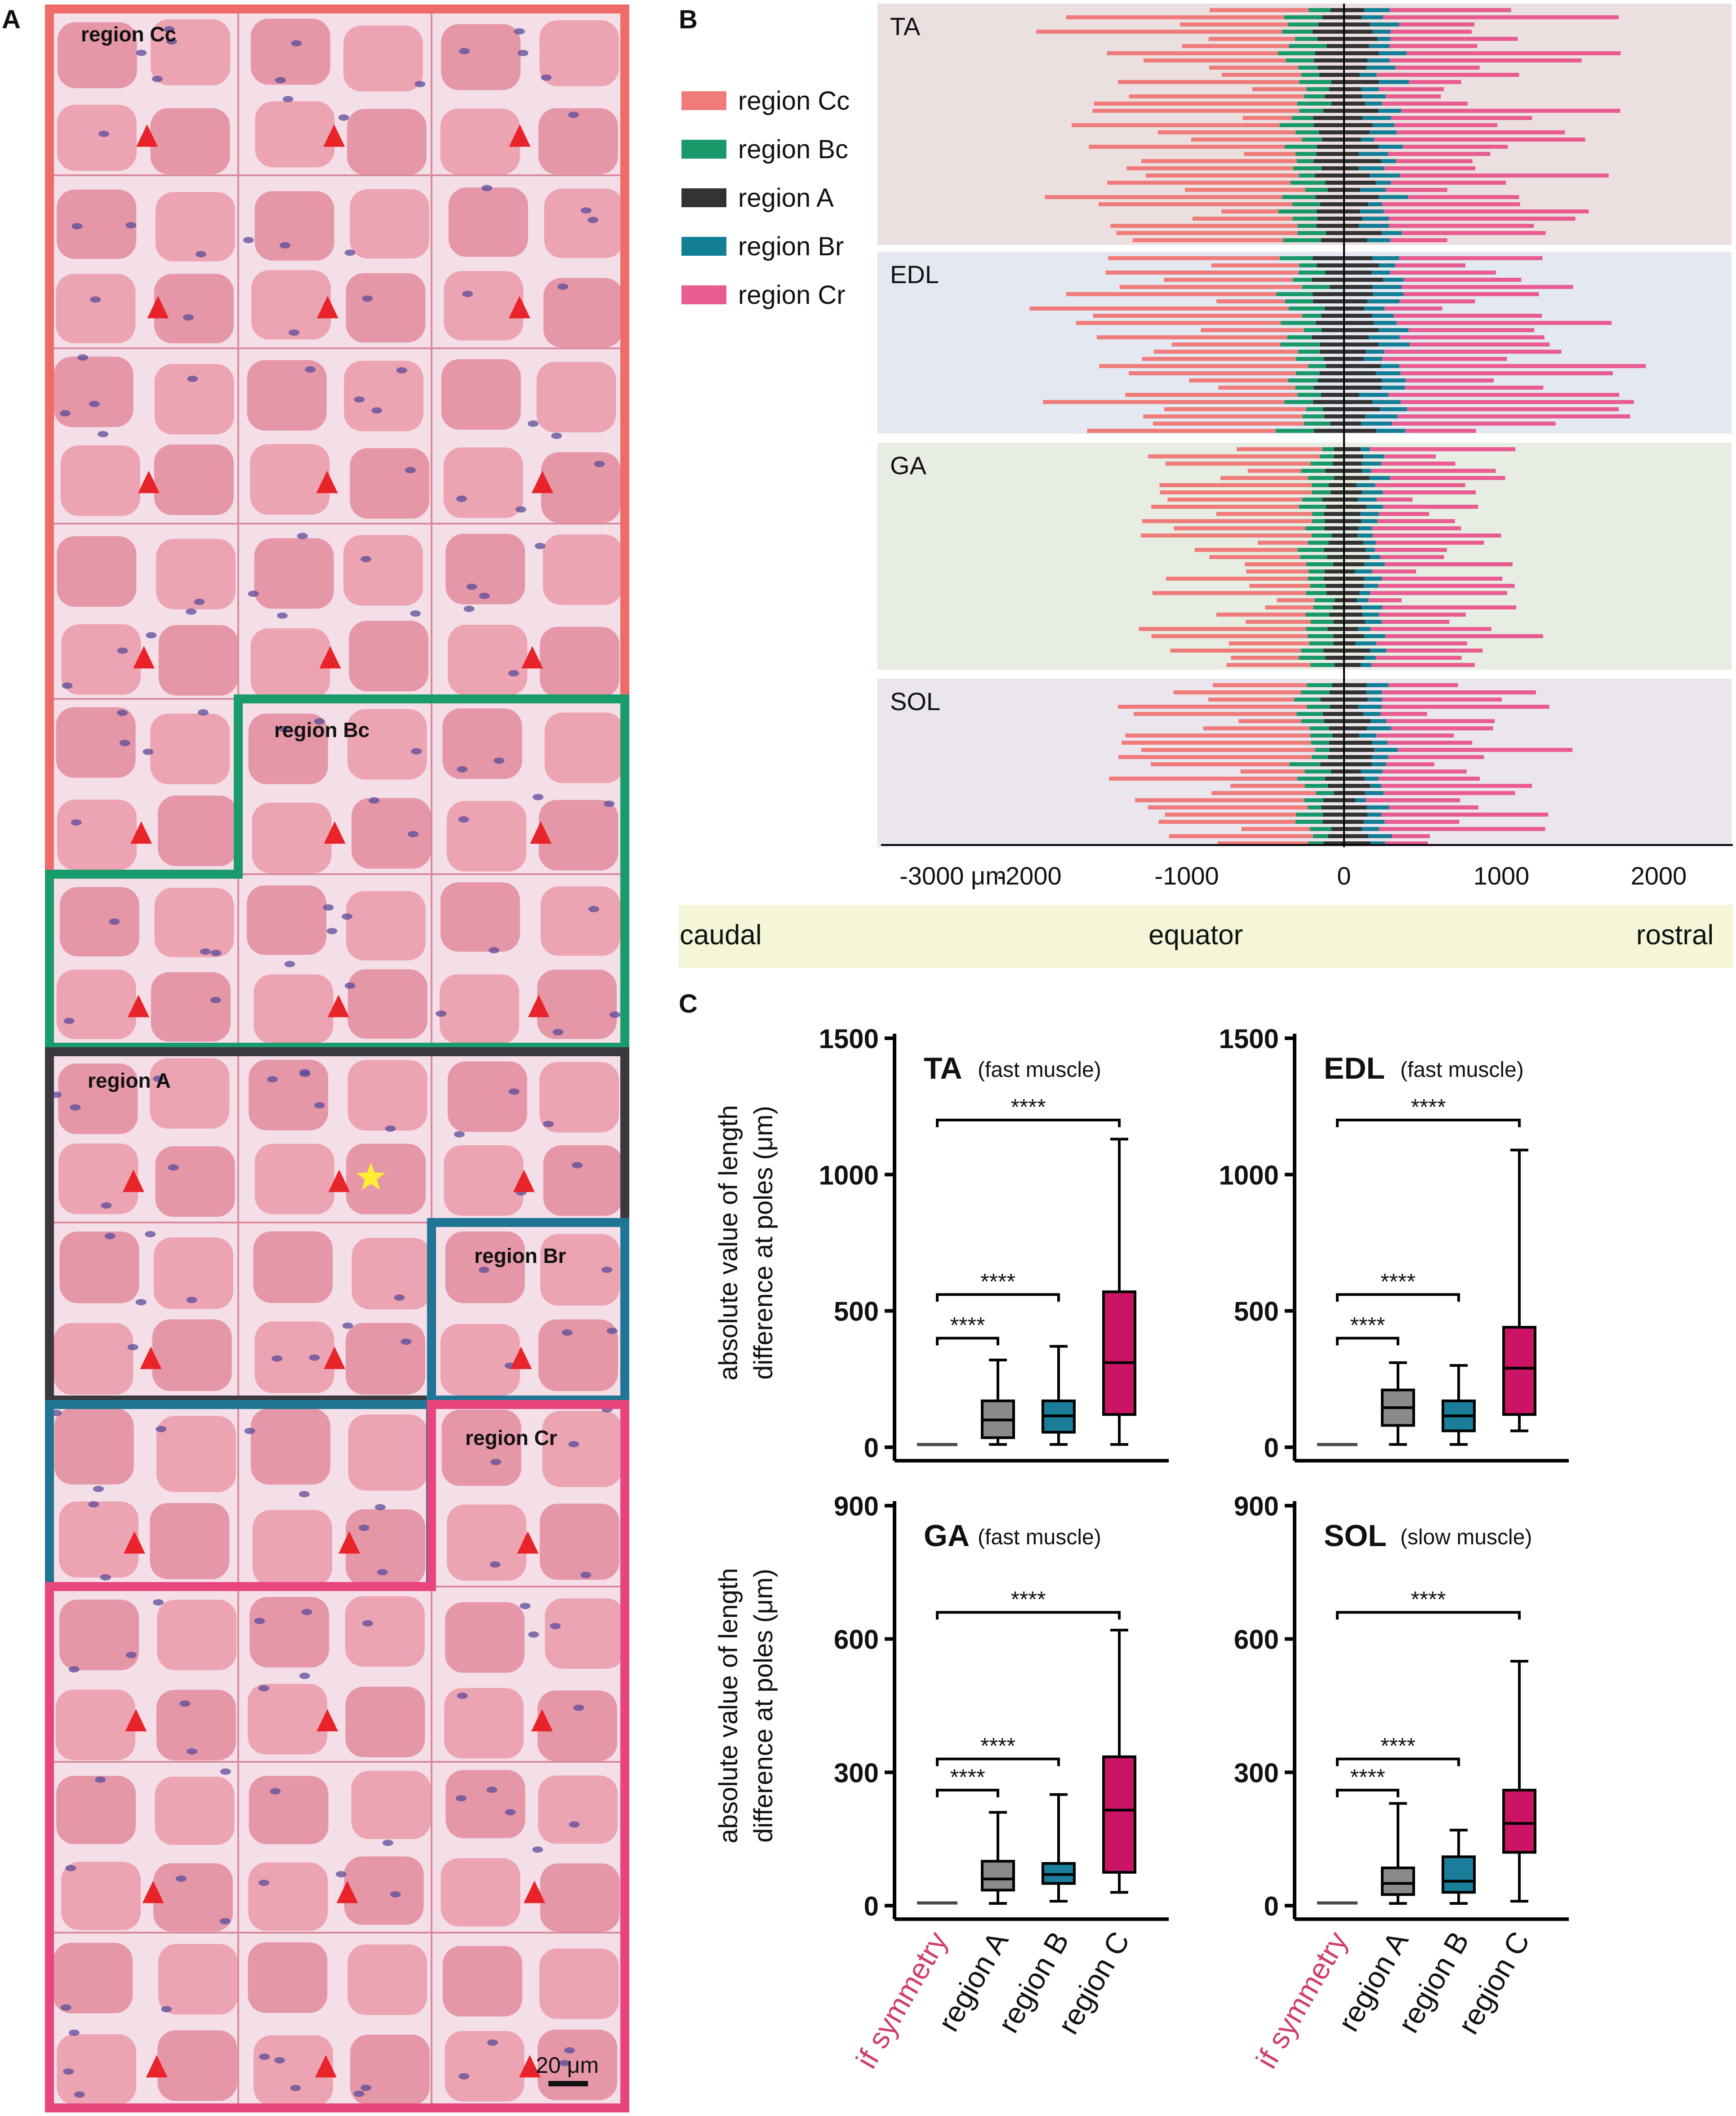 This screenshot has height=2116, width=1736. Describe the element at coordinates (1256, 1506) in the screenshot. I see `y-tick-label: 900` at that location.